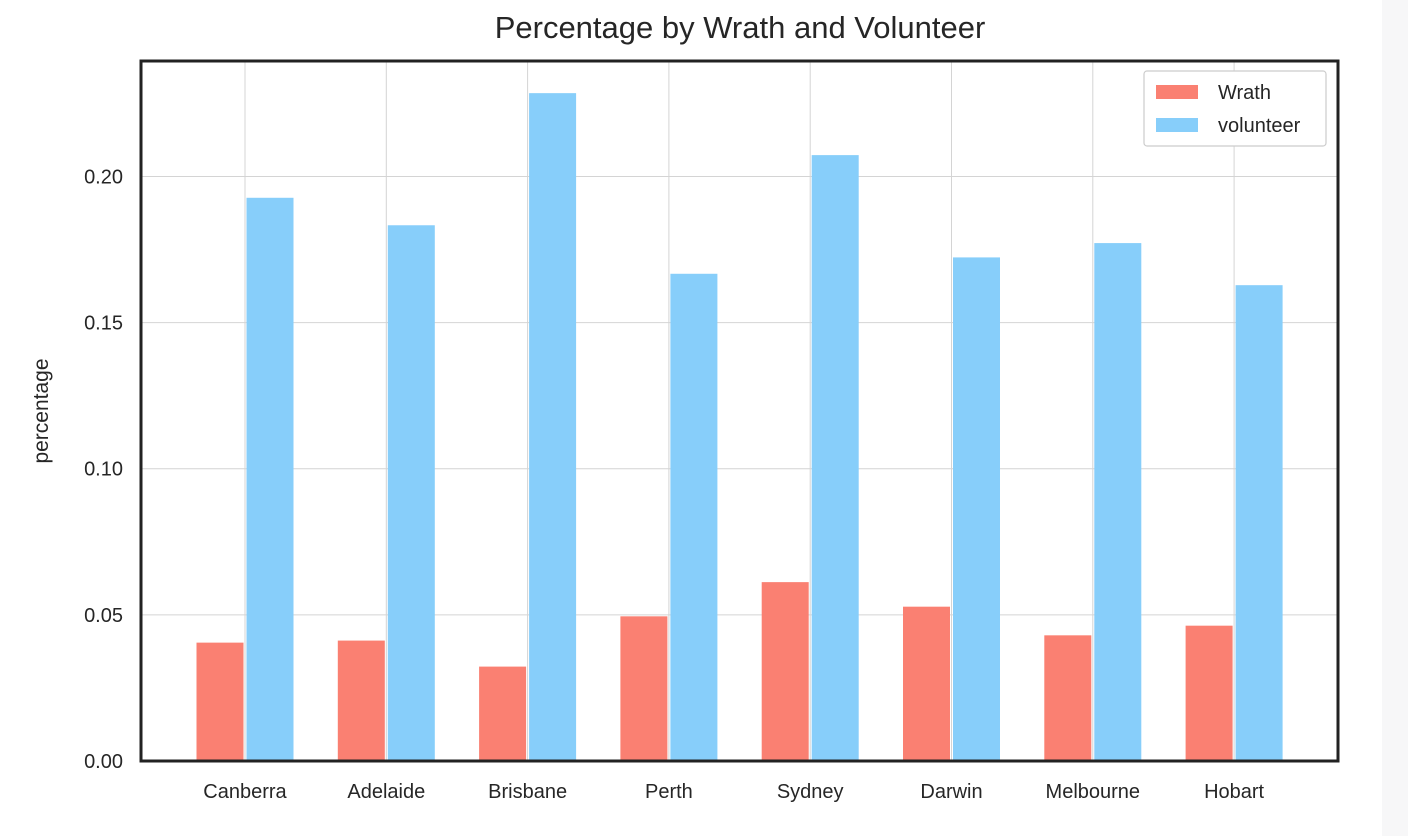 The image size is (1408, 836). I want to click on page-edge-strip, so click(1395, 418).